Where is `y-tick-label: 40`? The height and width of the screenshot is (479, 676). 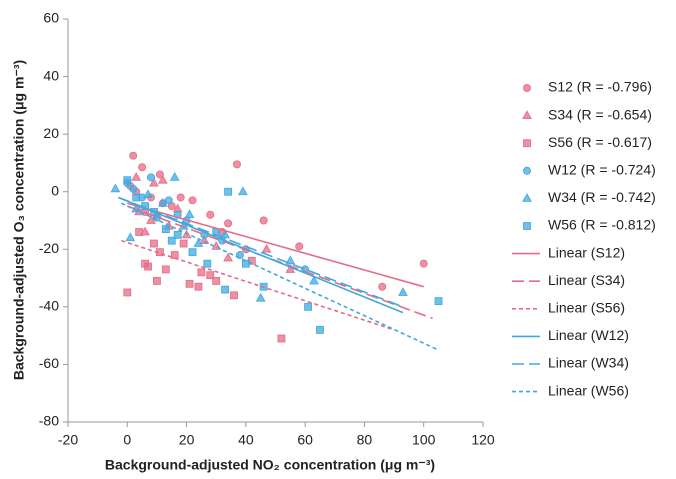
y-tick-label: 40 is located at coordinates (51, 75).